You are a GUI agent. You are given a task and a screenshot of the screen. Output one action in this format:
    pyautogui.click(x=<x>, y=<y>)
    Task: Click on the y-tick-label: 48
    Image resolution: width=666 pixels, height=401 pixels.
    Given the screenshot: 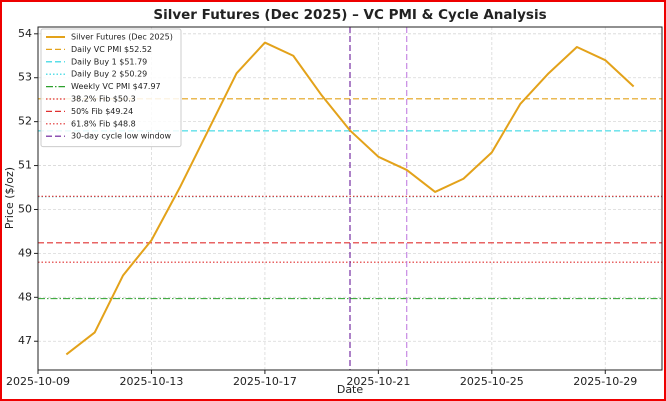 What is the action you would take?
    pyautogui.click(x=25, y=296)
    